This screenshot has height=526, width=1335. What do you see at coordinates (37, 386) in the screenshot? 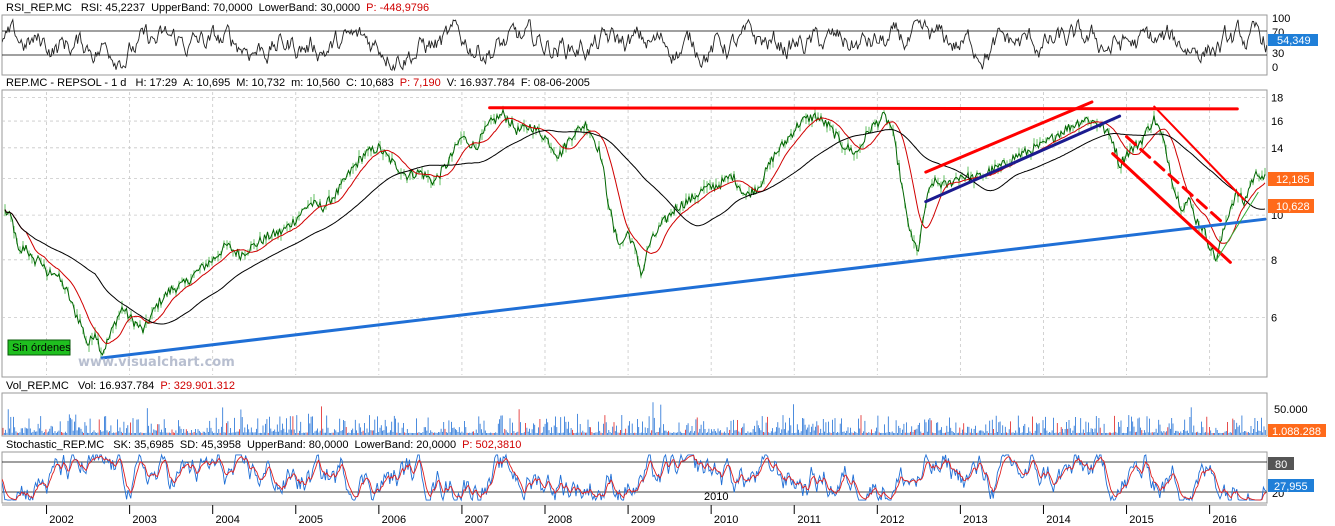
I see `volume-name: Vol_REP.MC` at bounding box center [37, 386].